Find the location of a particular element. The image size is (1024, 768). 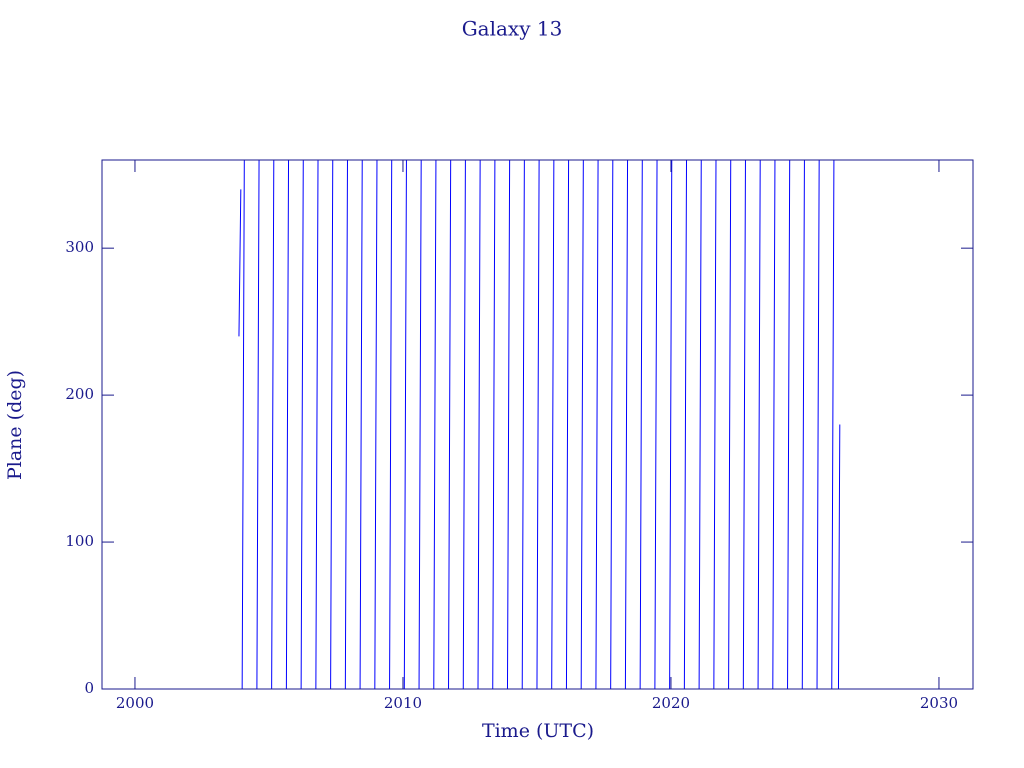

y-tick-label: 100 is located at coordinates (79, 541).